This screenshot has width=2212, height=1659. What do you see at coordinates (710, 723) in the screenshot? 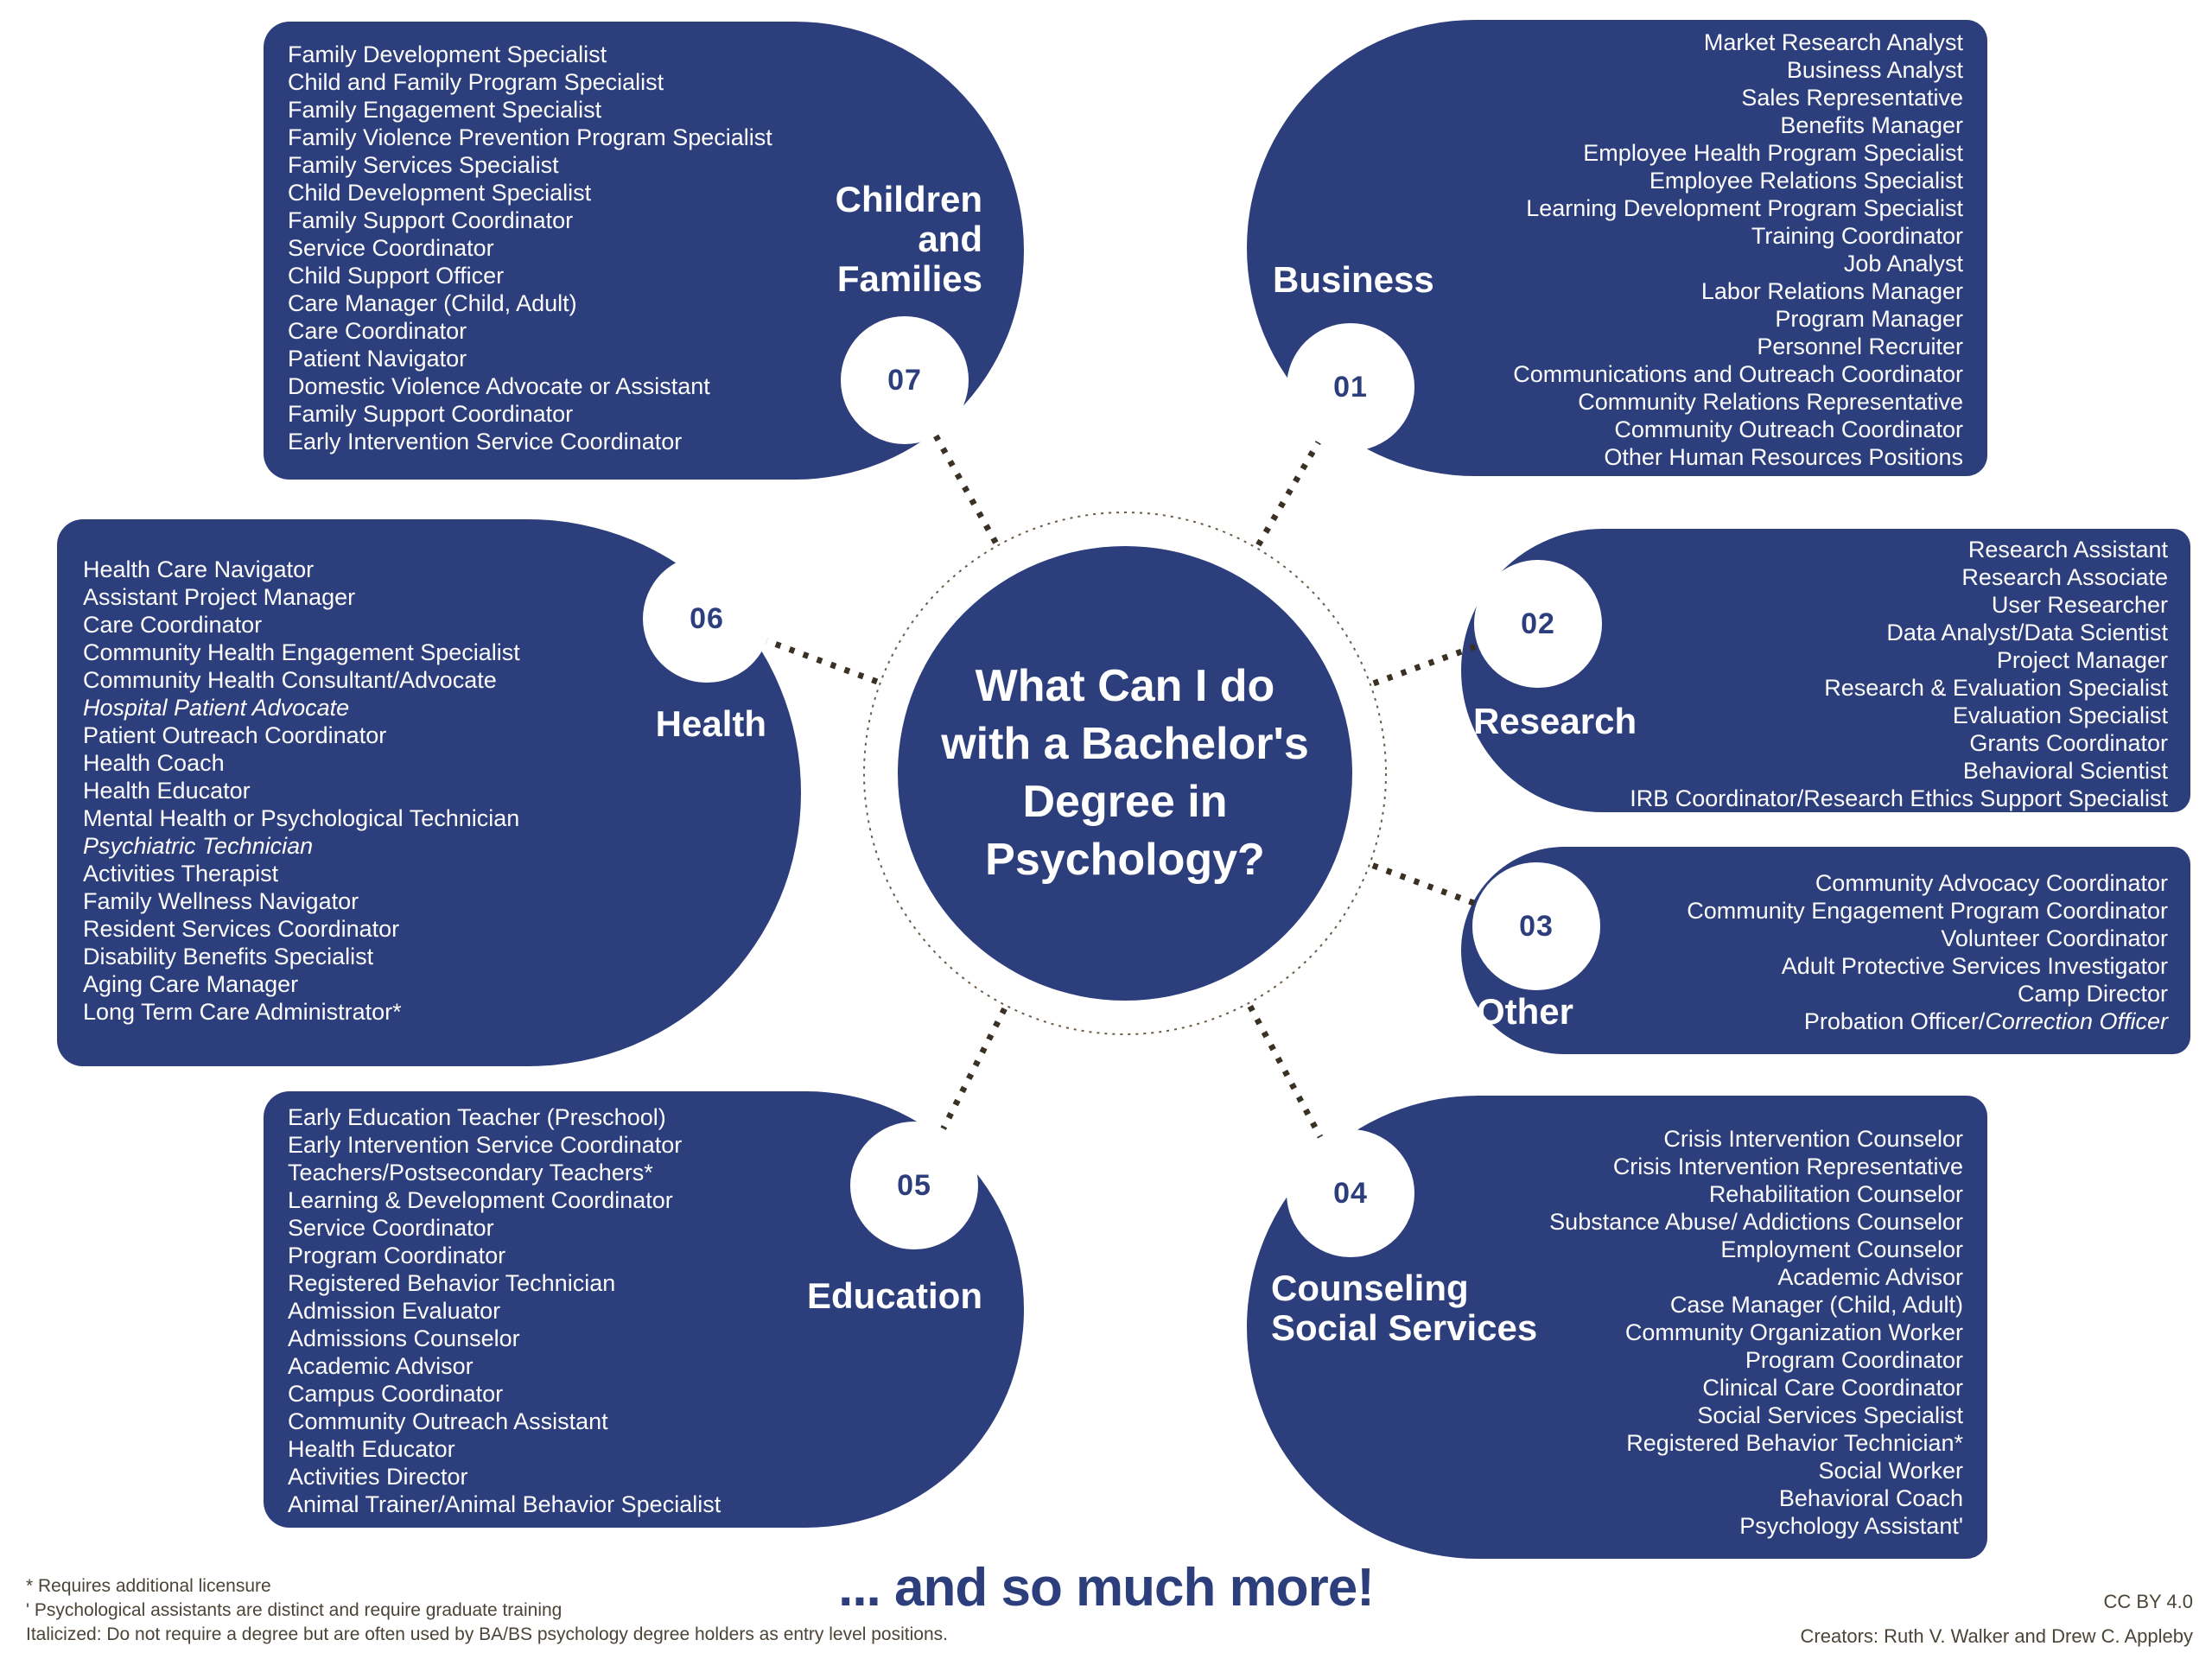
I see `category-label-health: Health` at bounding box center [710, 723].